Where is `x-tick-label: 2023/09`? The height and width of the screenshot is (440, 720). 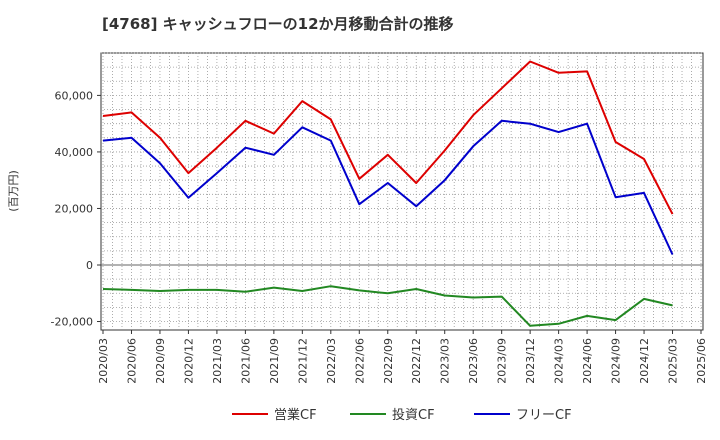
x-tick-label: 2023/09 is located at coordinates (502, 361).